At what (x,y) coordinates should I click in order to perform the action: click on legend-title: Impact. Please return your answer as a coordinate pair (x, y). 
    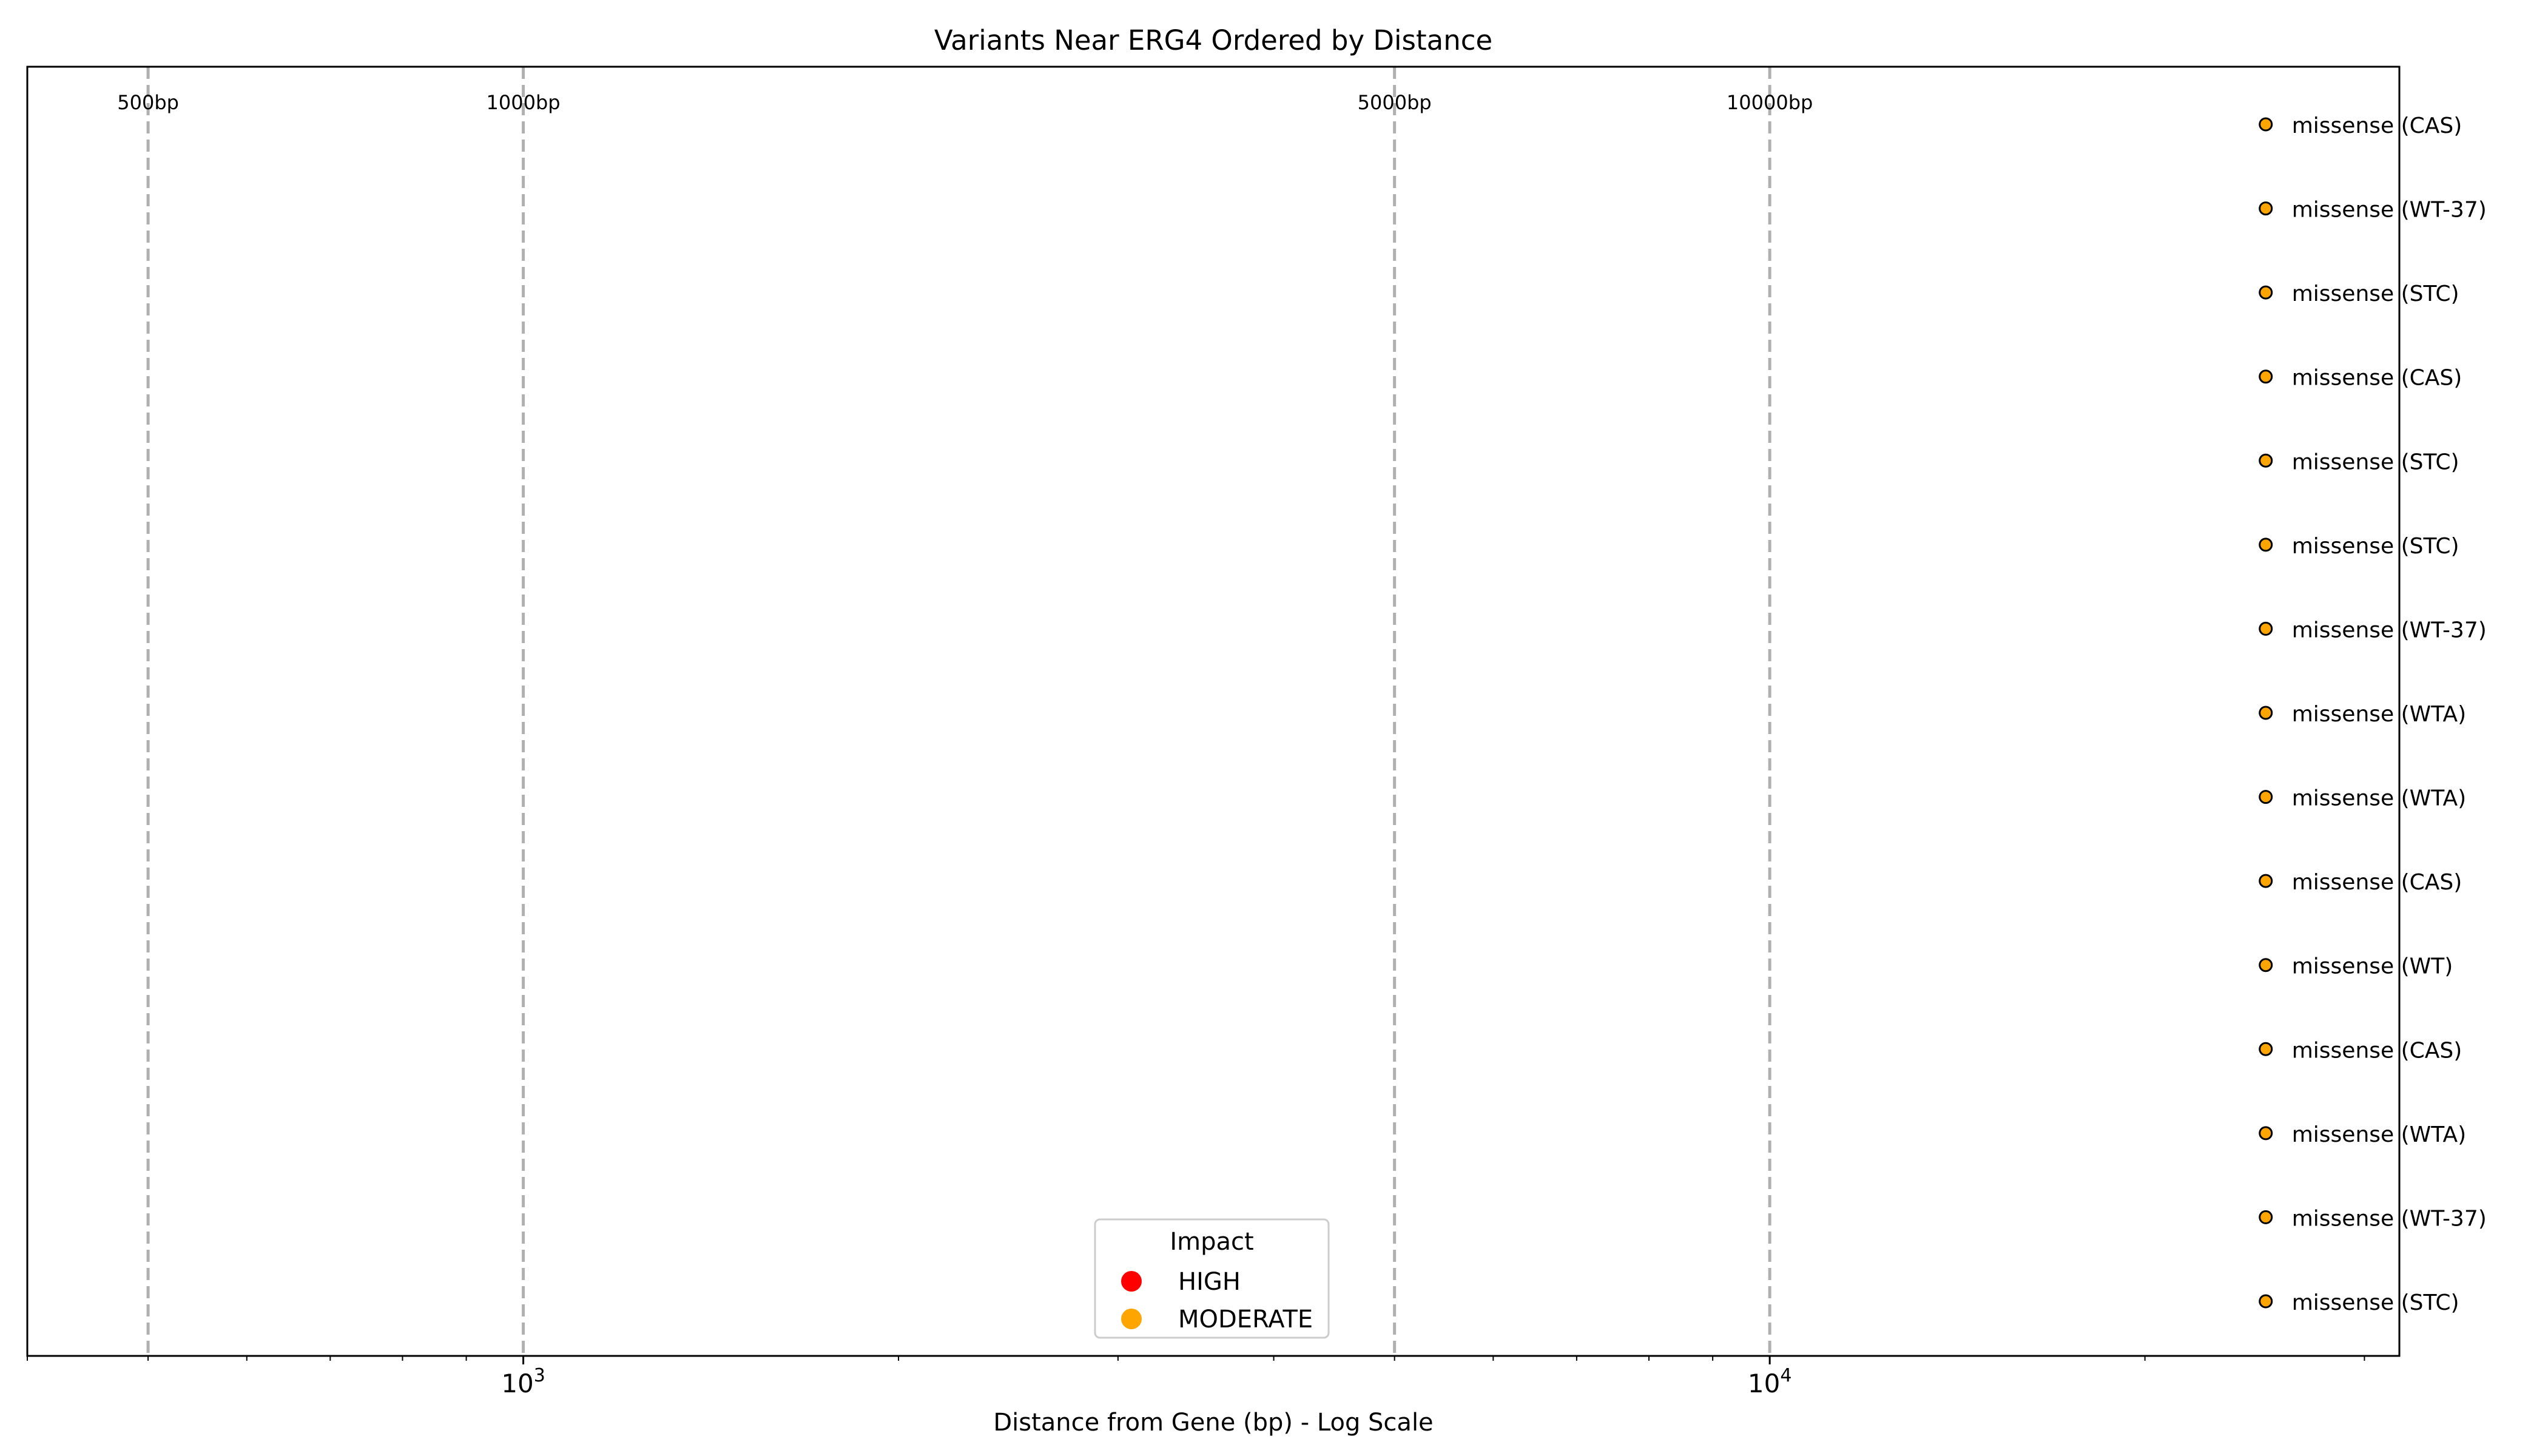
    Looking at the image, I should click on (1211, 1242).